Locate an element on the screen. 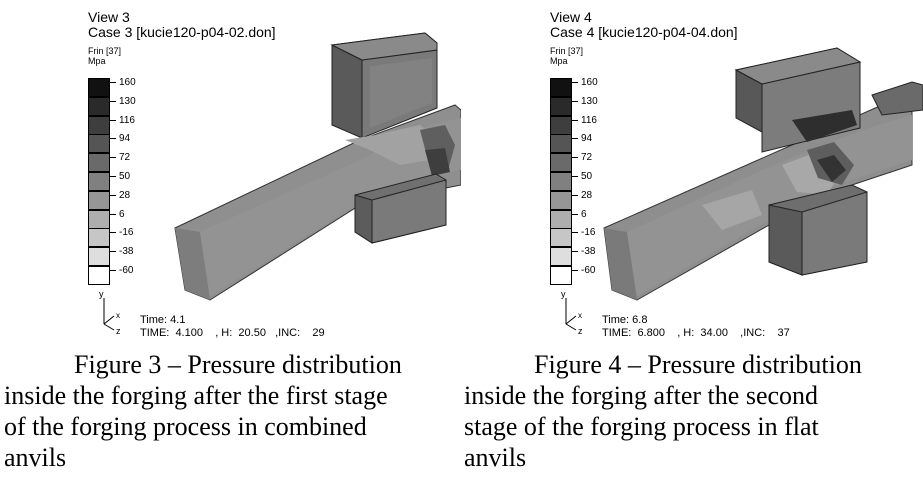  view-title: View 3 is located at coordinates (109, 17).